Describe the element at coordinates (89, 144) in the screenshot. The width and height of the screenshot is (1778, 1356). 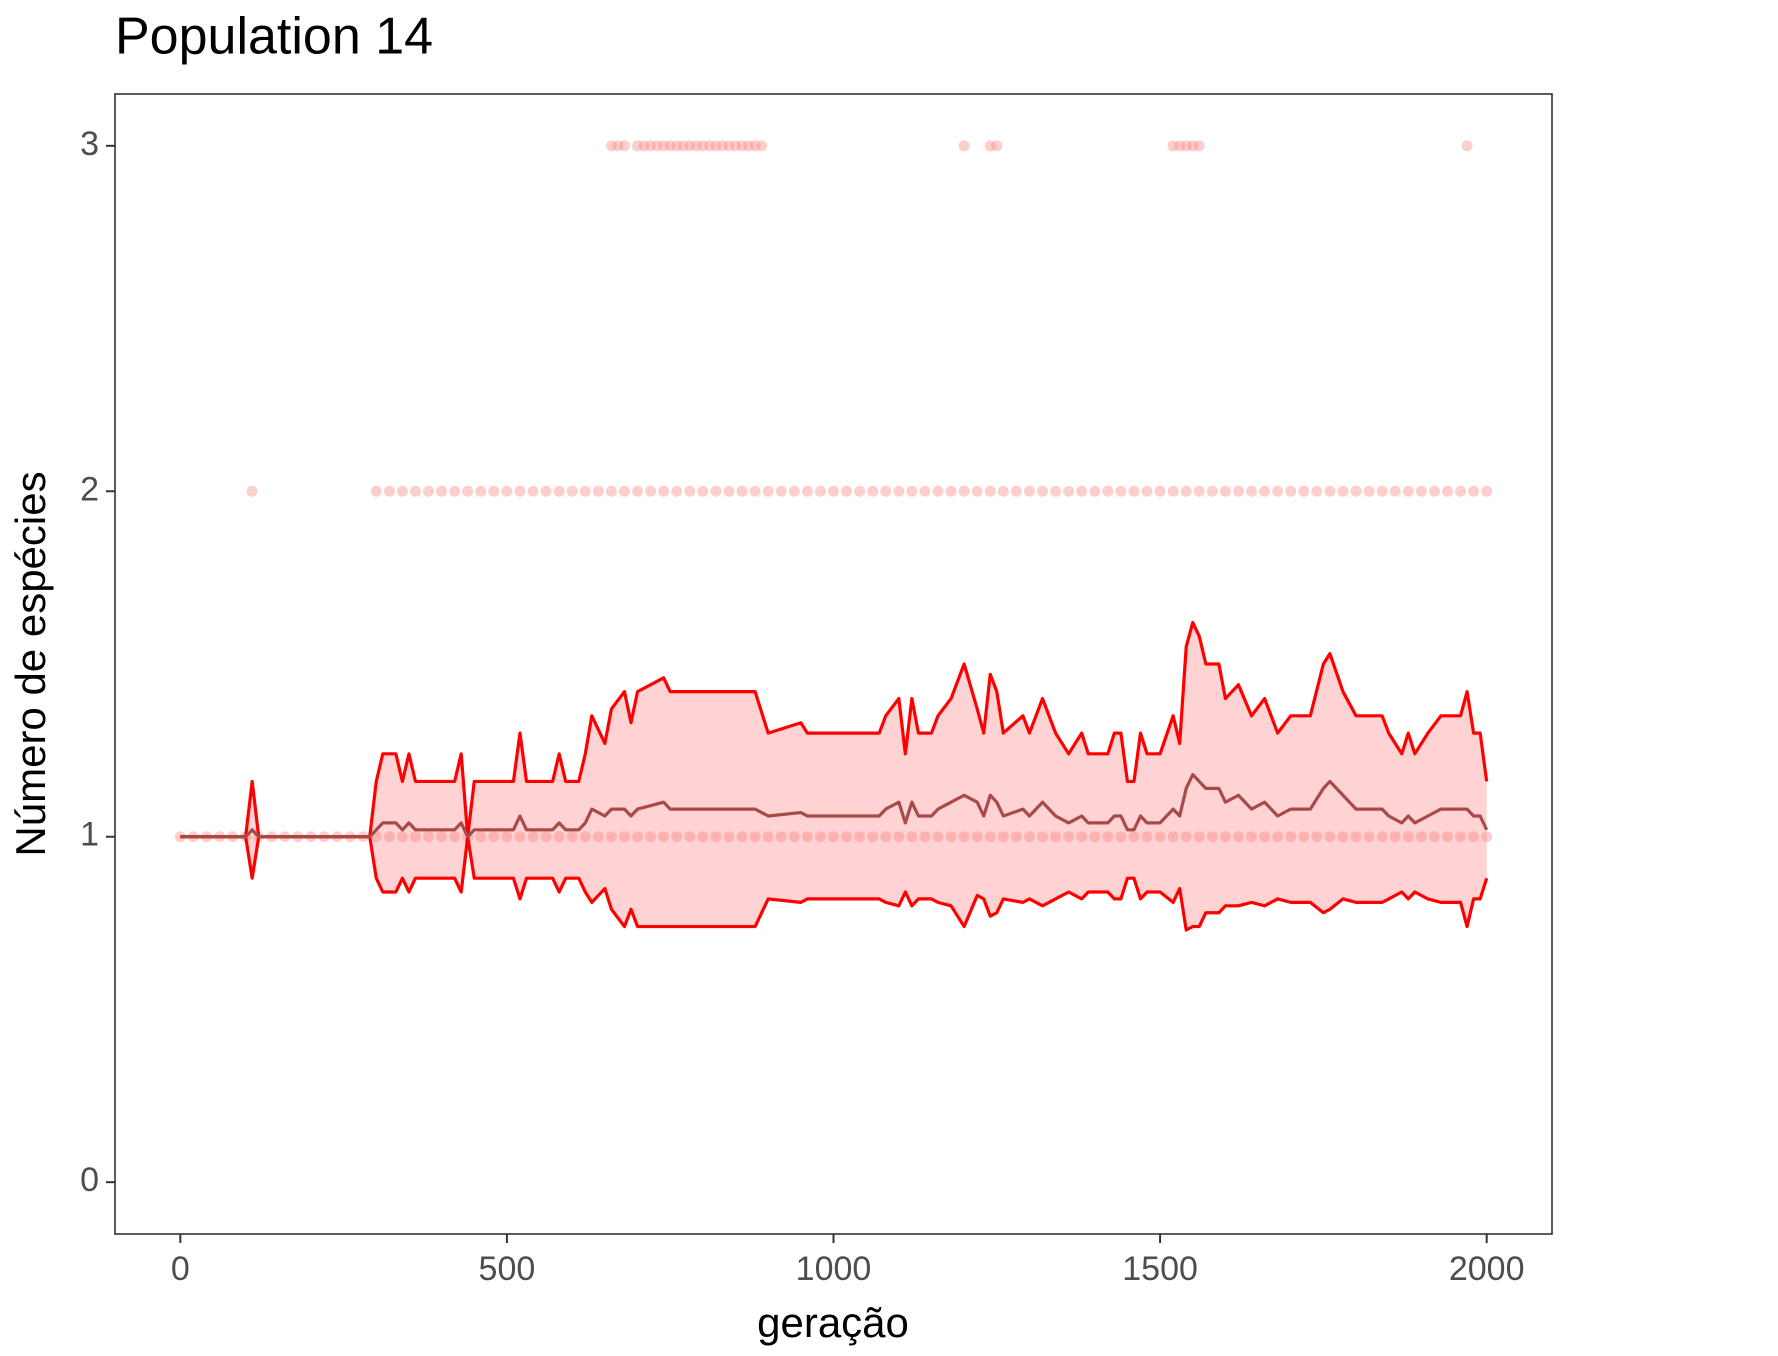
I see `y-tick-label: 3` at that location.